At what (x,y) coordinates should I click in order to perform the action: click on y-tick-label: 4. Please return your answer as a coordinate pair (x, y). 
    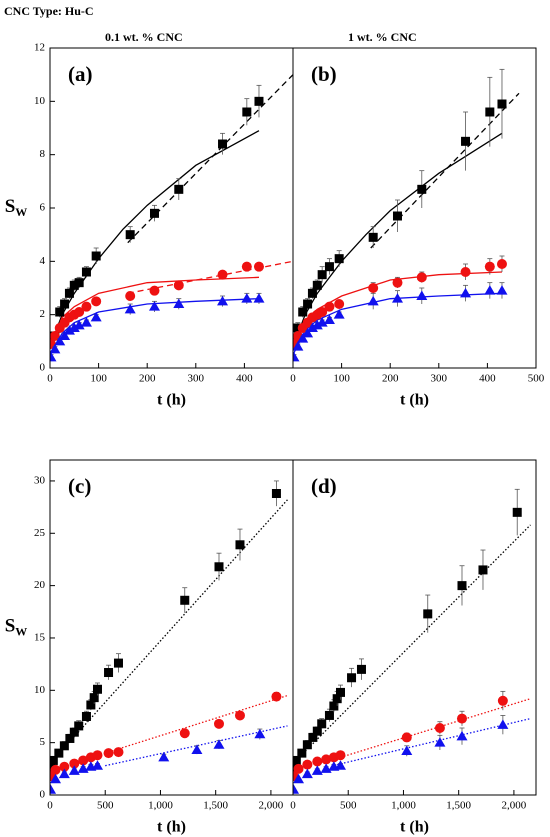
    Looking at the image, I should click on (43, 261).